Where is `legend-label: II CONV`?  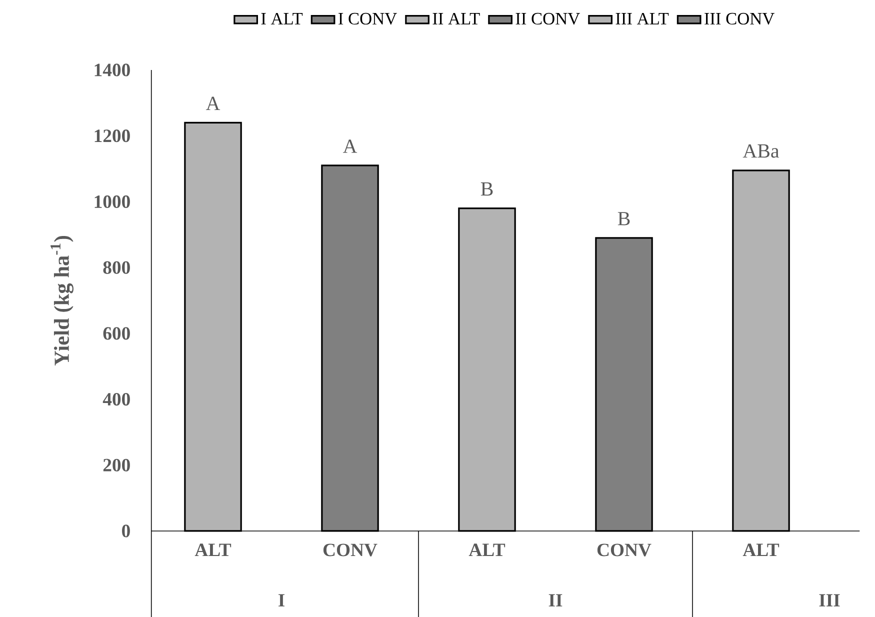
legend-label: II CONV is located at coordinates (548, 18).